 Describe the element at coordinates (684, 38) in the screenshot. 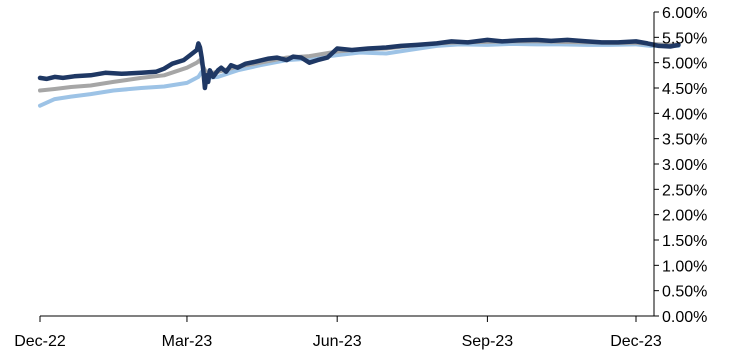

I see `y-tick-label: 5.50%` at that location.